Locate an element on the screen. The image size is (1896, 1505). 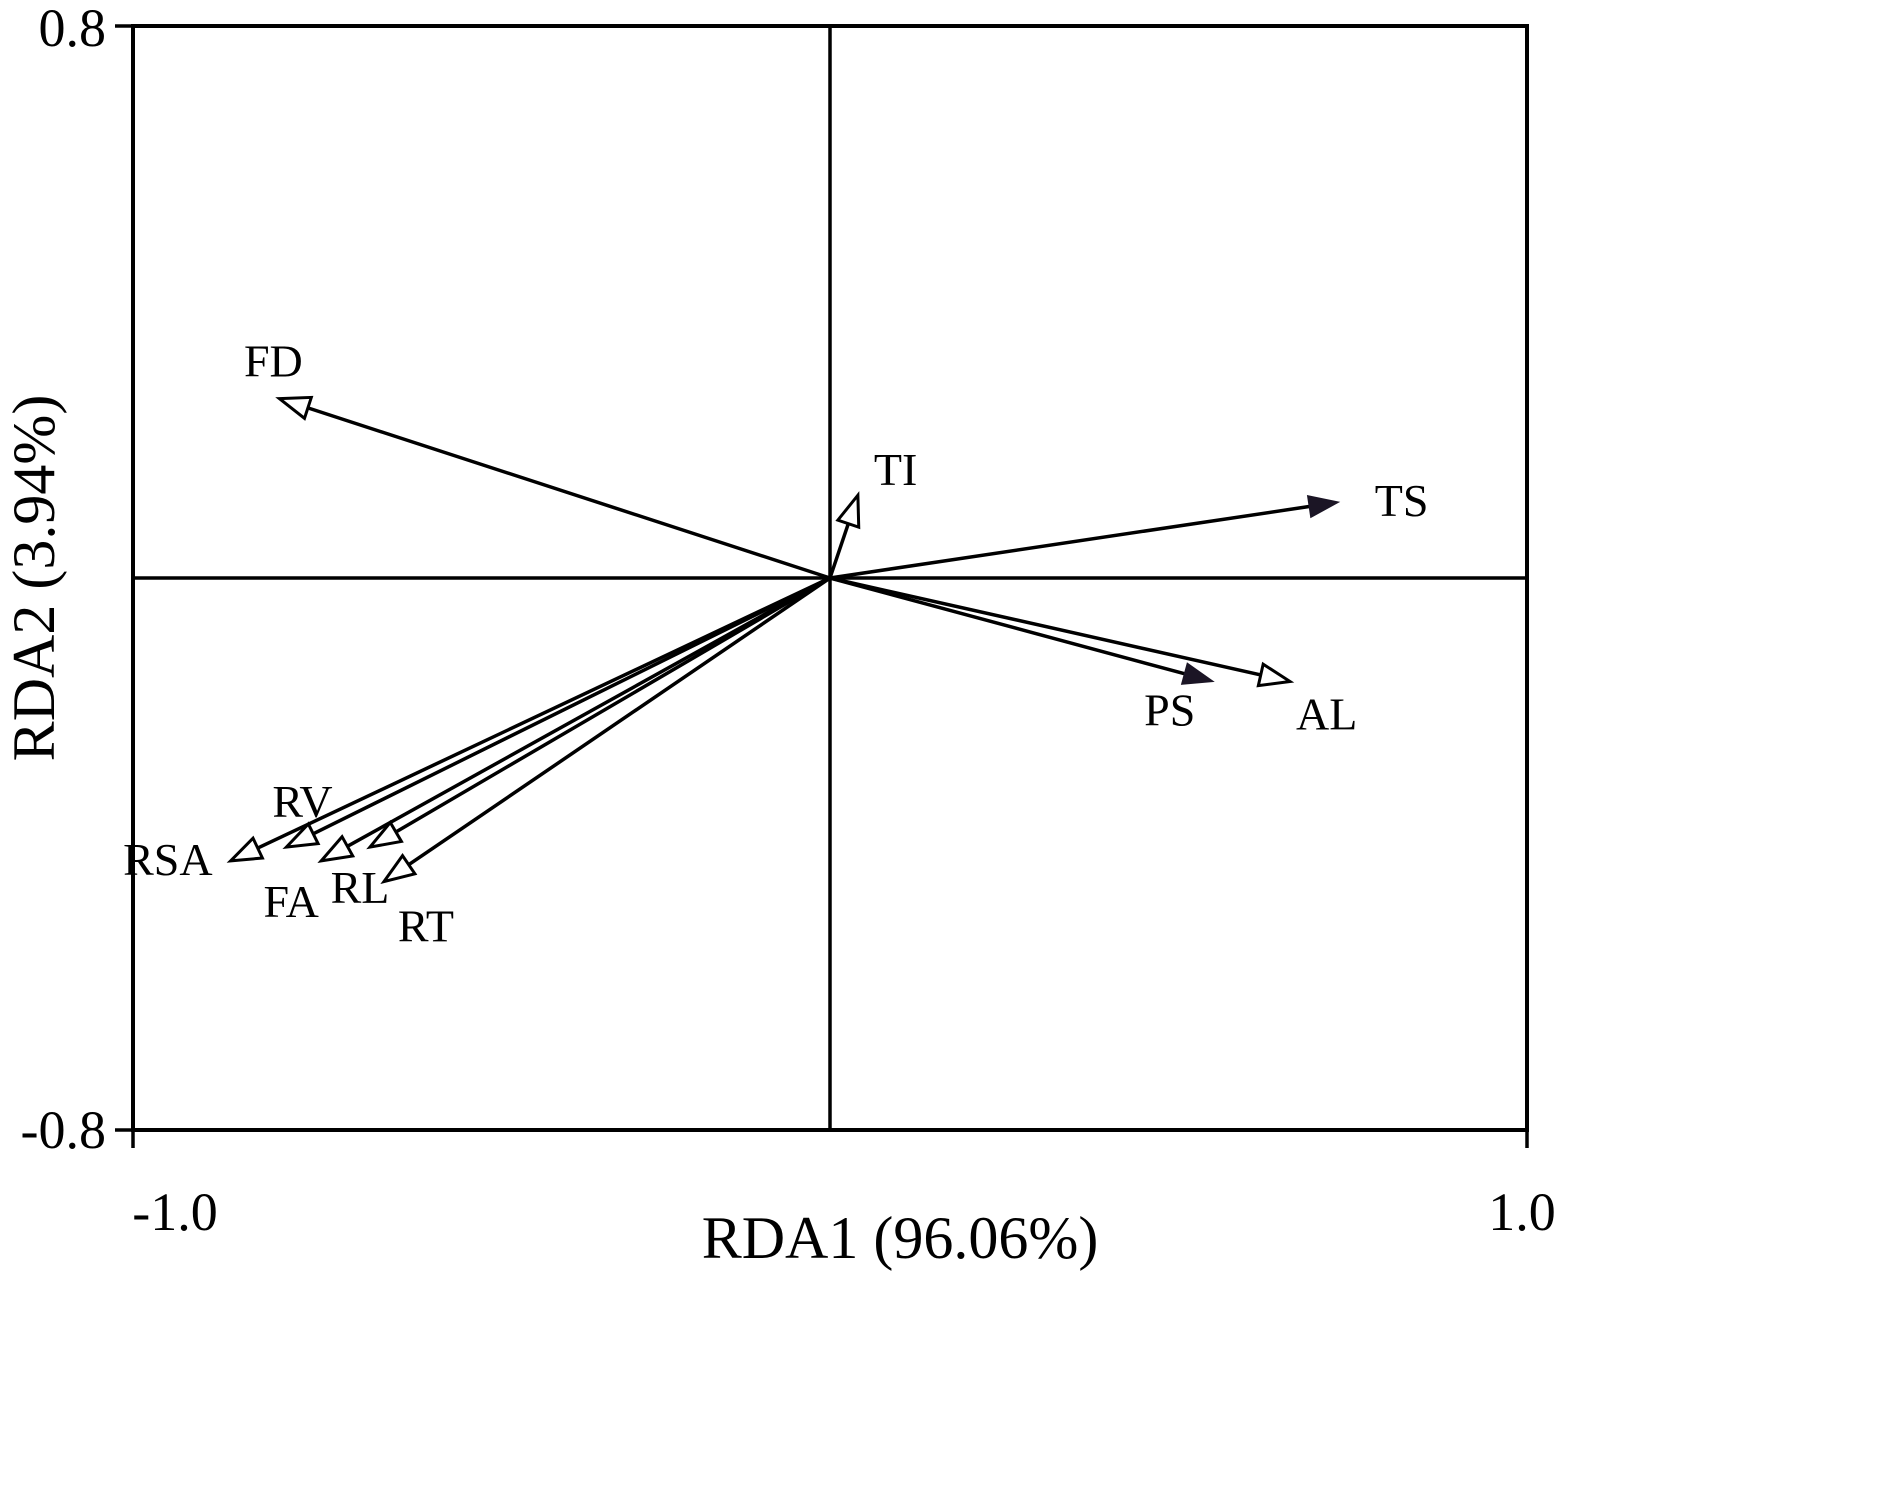
vector-label-rsa: RSA is located at coordinates (167, 859).